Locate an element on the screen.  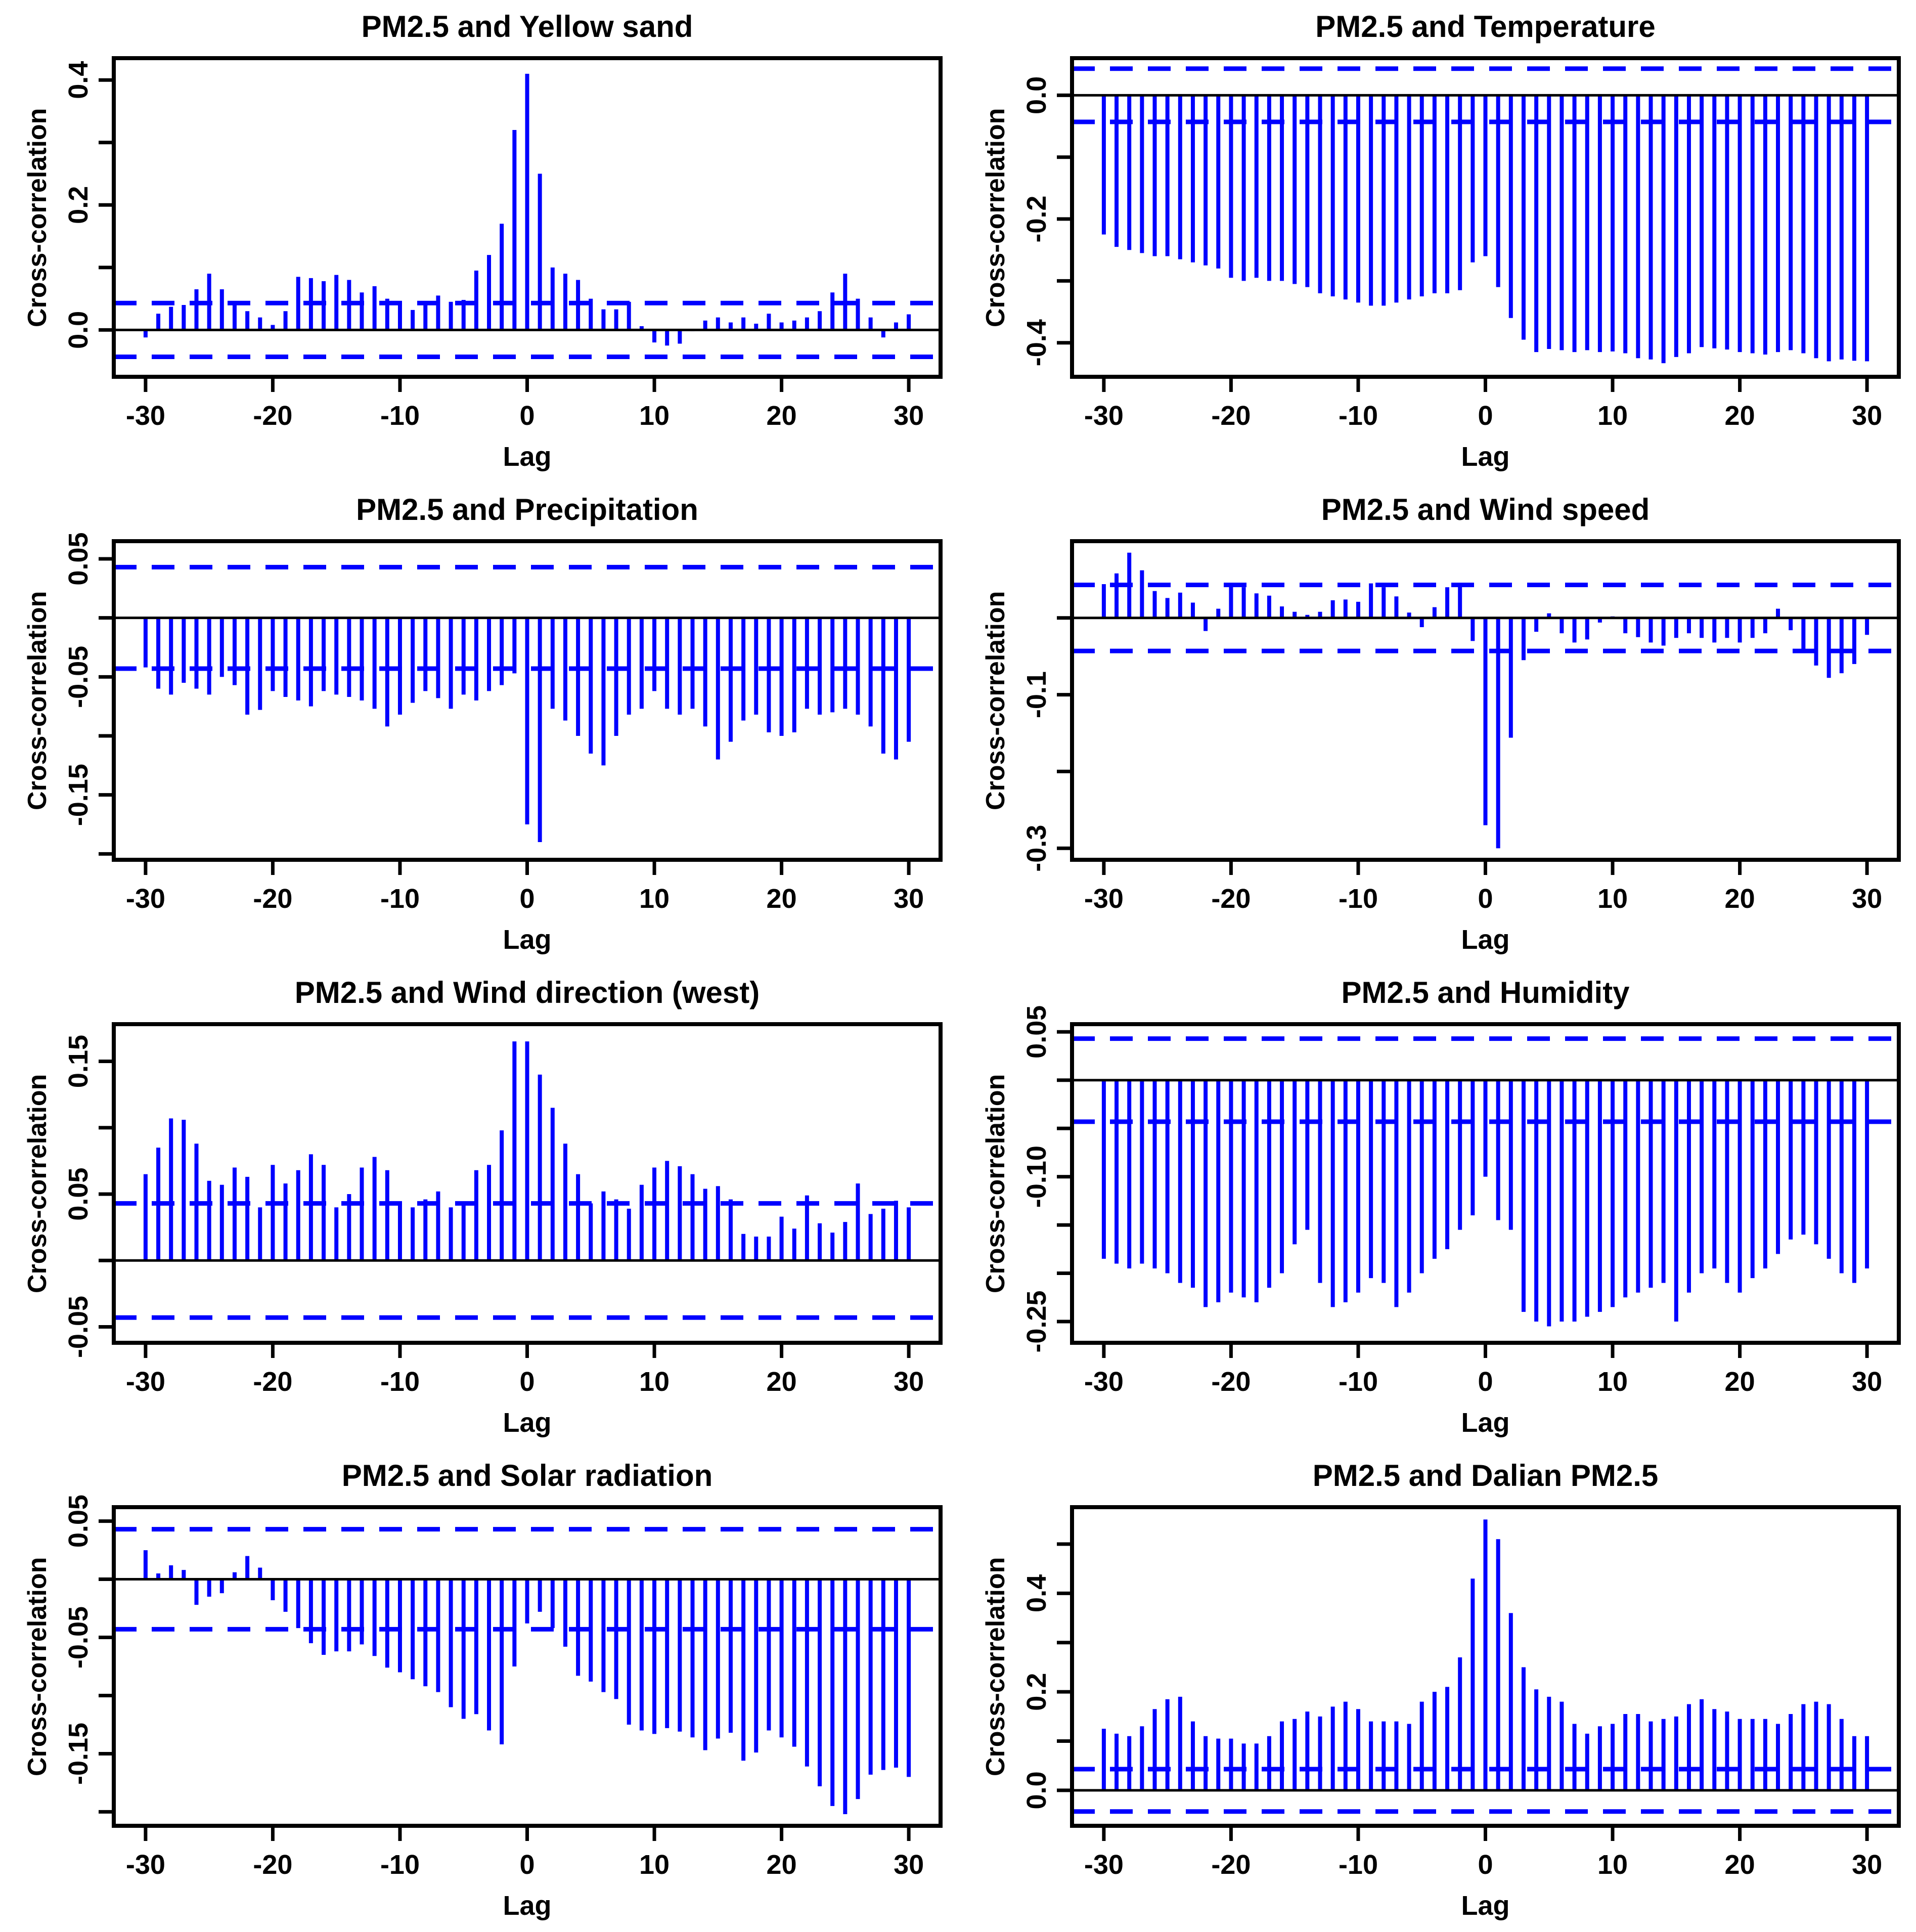
y-tick-label: -0.10 is located at coordinates (1036, 1177).